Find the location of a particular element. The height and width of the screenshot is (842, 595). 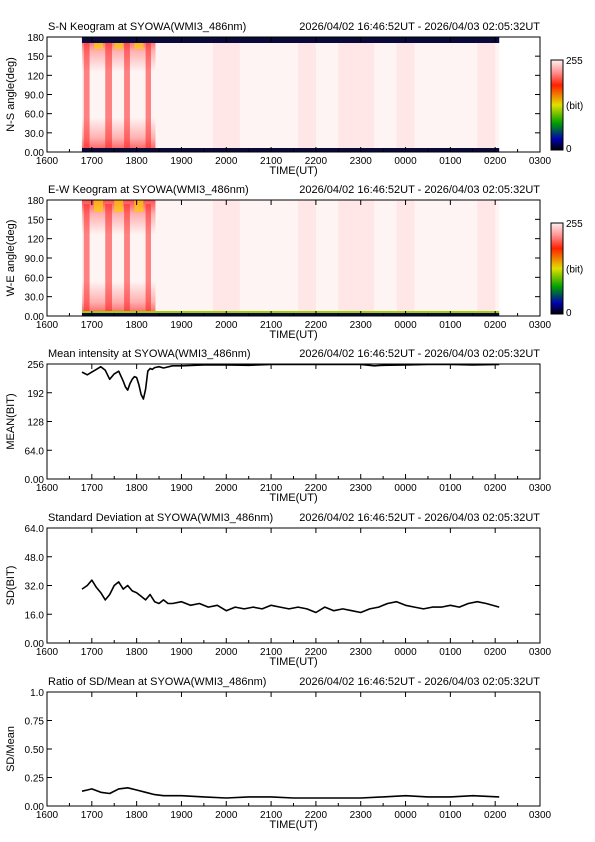

y-axis-label: SD/Mean is located at coordinates (11, 749).